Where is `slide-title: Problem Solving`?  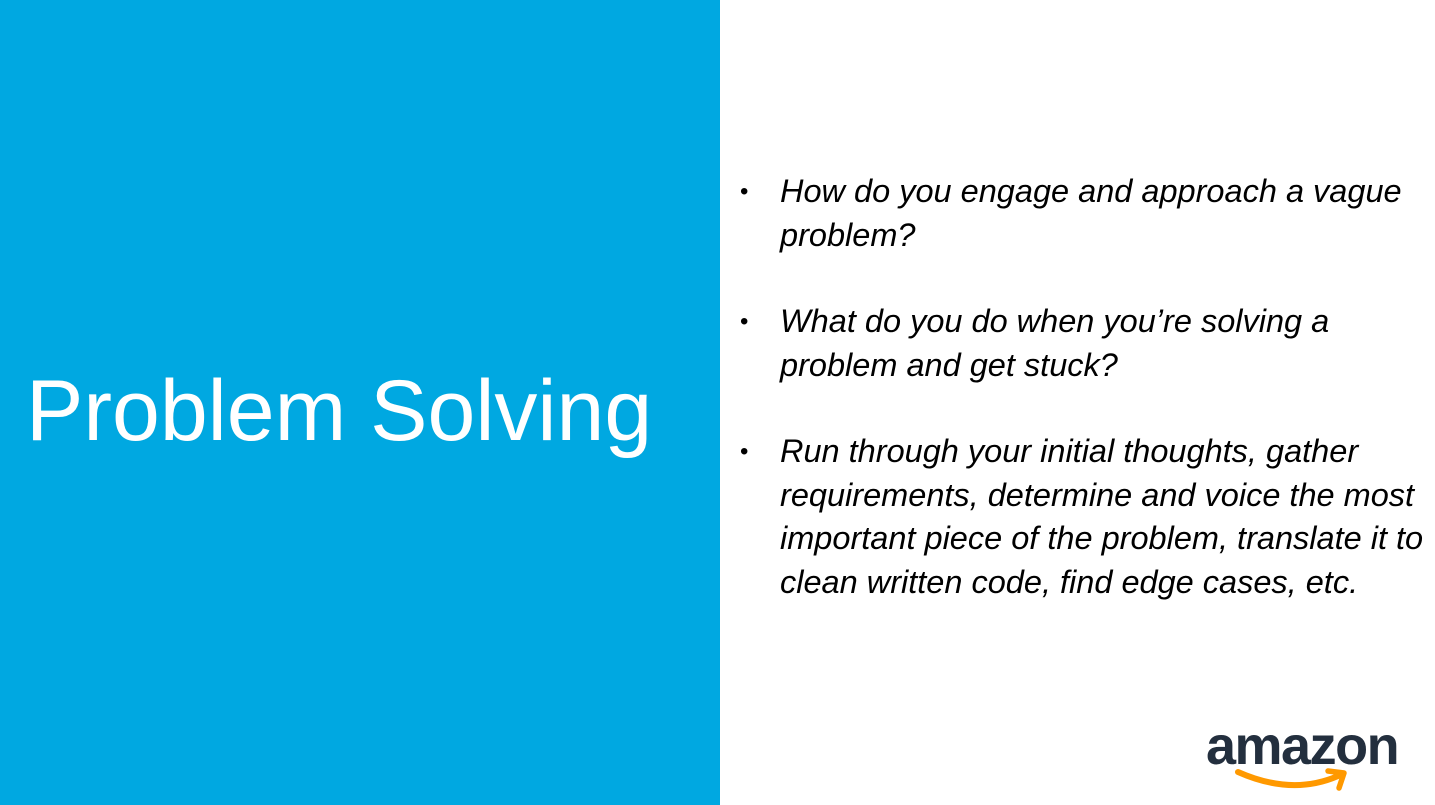 slide-title: Problem Solving is located at coordinates (339, 411).